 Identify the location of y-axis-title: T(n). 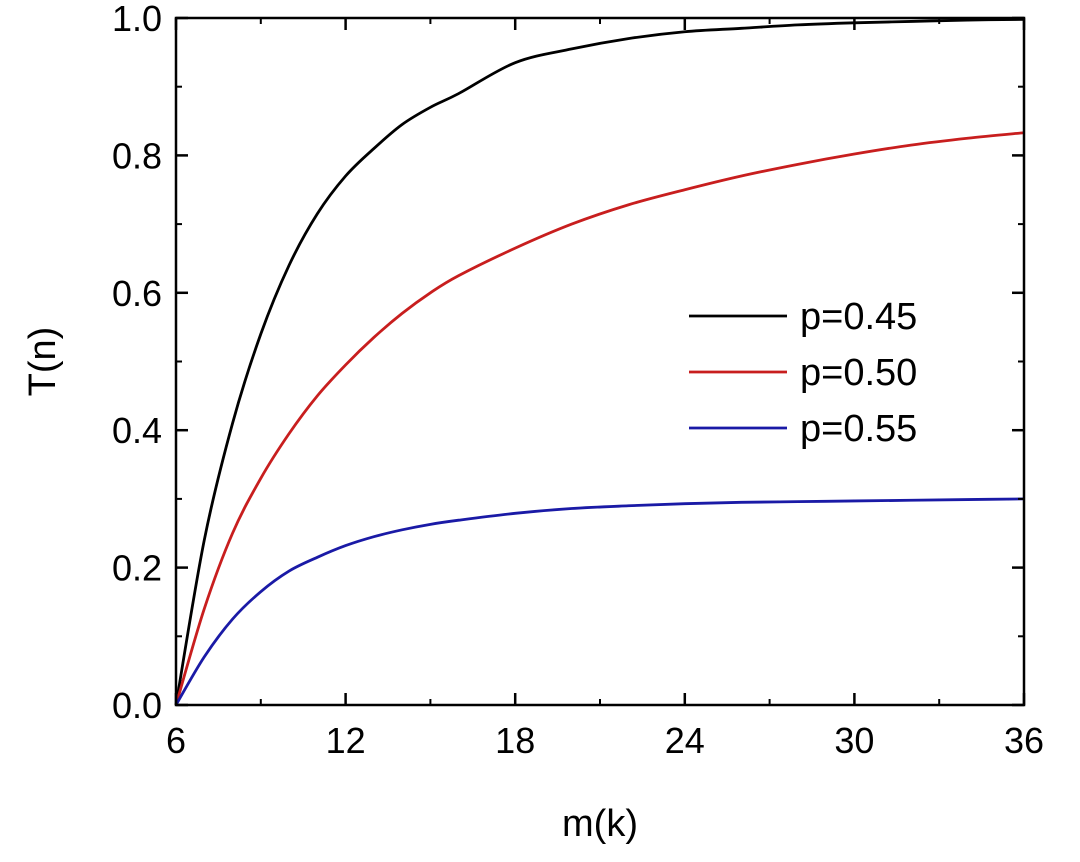
(43, 362).